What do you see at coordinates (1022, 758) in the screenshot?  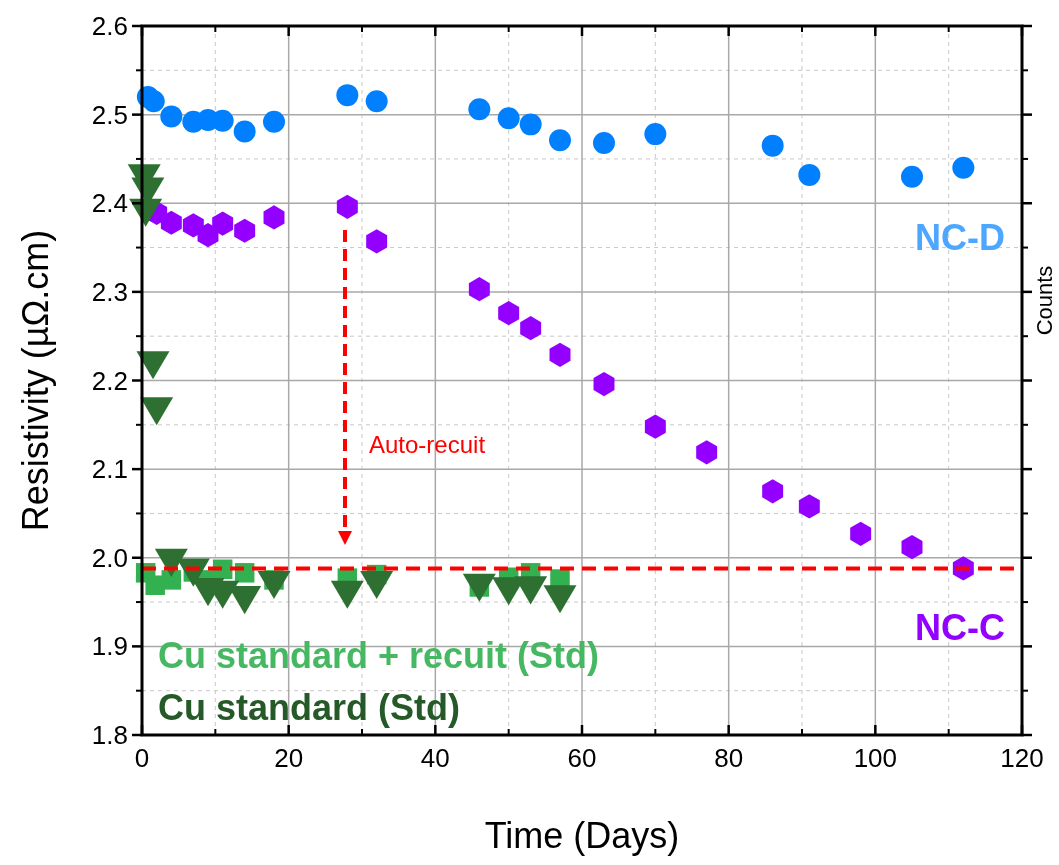 I see `x-tick-label: 120` at bounding box center [1022, 758].